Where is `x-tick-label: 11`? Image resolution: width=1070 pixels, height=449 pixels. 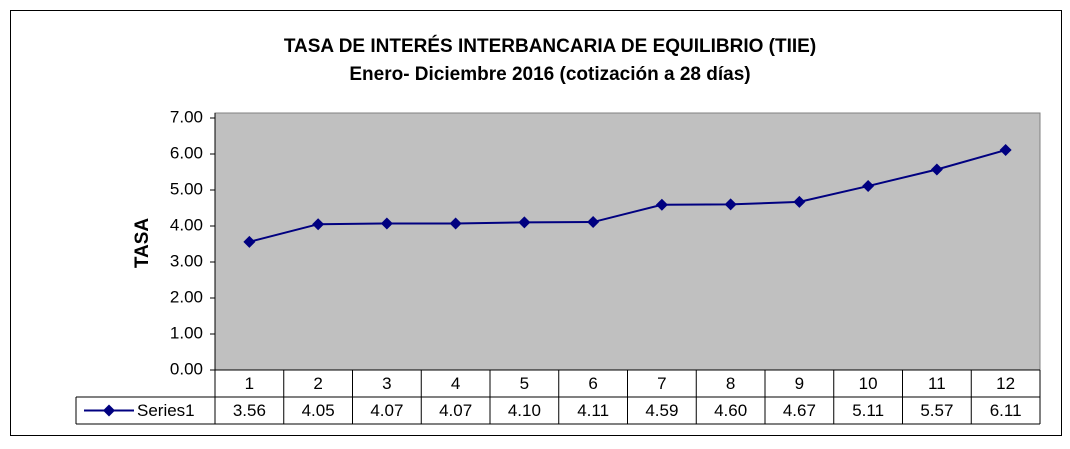
x-tick-label: 11 is located at coordinates (937, 383).